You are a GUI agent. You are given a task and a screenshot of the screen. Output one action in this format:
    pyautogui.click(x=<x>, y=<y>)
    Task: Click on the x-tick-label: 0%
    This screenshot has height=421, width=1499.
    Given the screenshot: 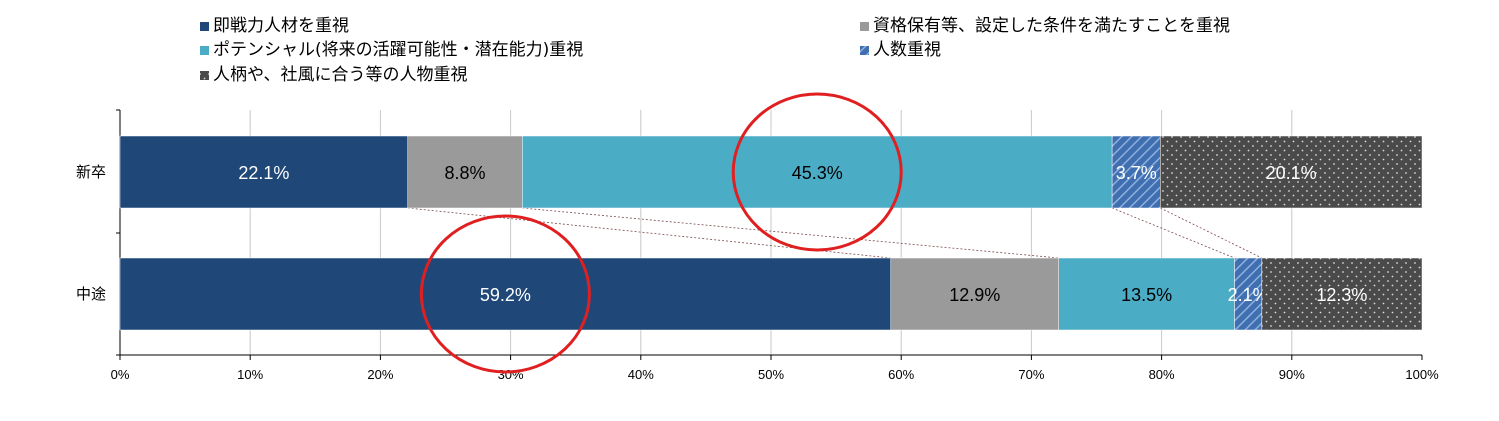 What is the action you would take?
    pyautogui.click(x=120, y=374)
    